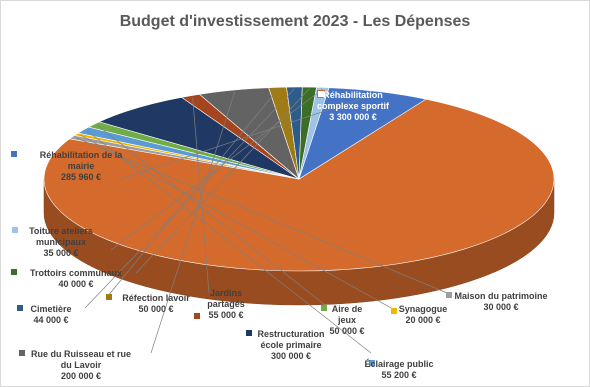 The width and height of the screenshot is (590, 387). Describe the element at coordinates (81, 365) in the screenshot. I see `slice-label: Rue du Ruisseau et rue du Lavoir 200 000 €` at that location.